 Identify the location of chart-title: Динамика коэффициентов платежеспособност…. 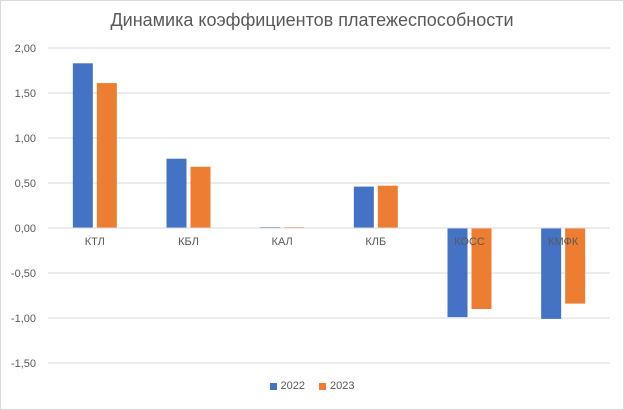
(312, 20).